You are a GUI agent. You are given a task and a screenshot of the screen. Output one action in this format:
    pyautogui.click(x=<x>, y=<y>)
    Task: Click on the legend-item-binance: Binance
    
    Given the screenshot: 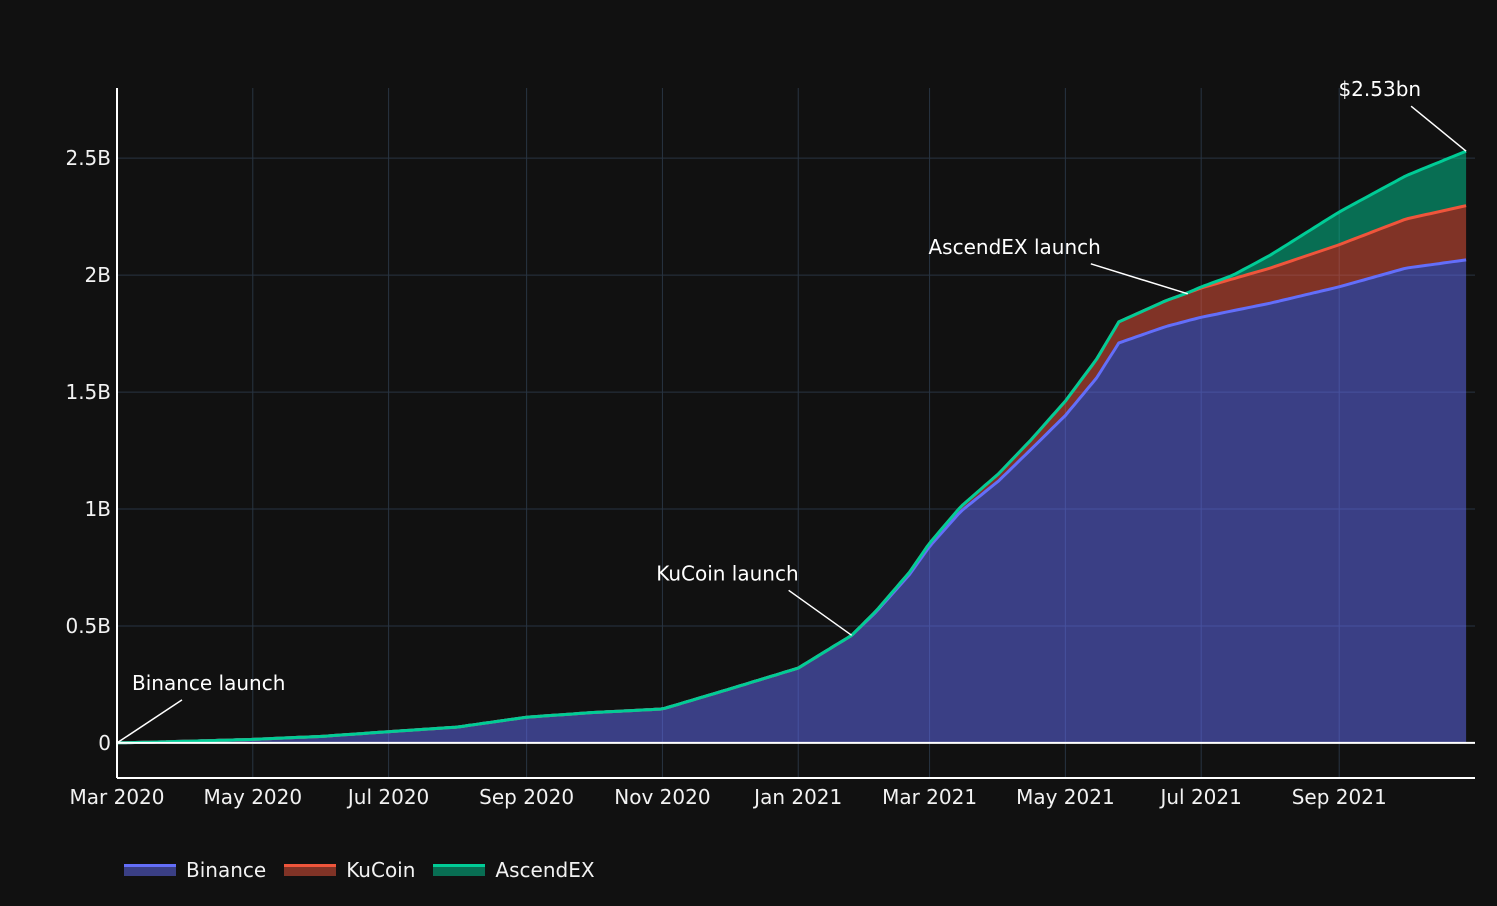 What is the action you would take?
    pyautogui.click(x=195, y=870)
    